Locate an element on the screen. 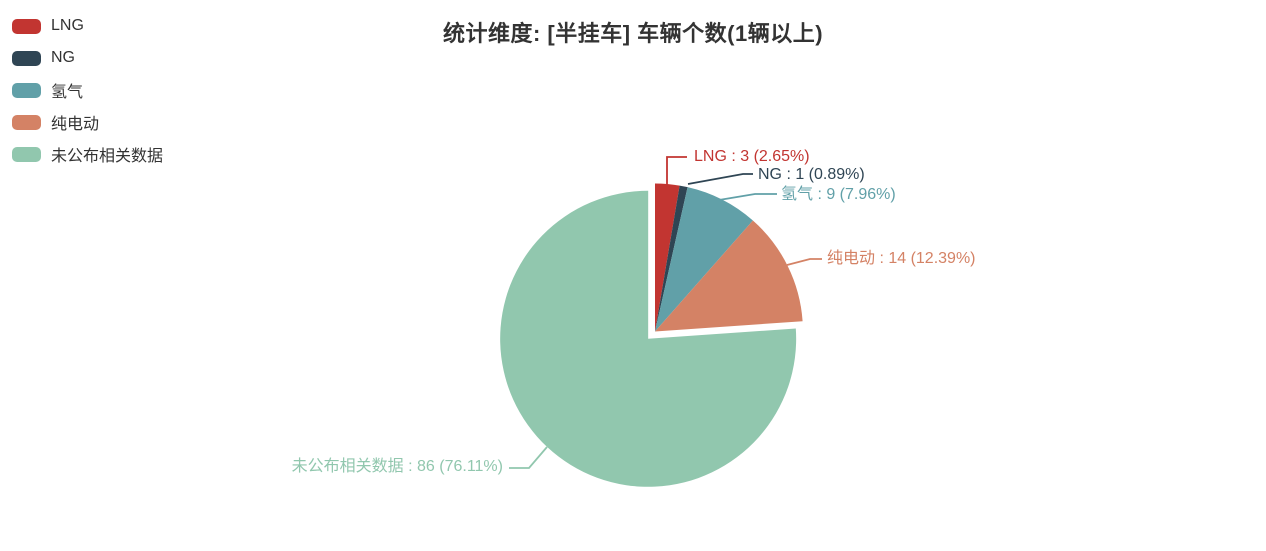 The height and width of the screenshot is (551, 1266). legend-item-ng: NG is located at coordinates (87, 57).